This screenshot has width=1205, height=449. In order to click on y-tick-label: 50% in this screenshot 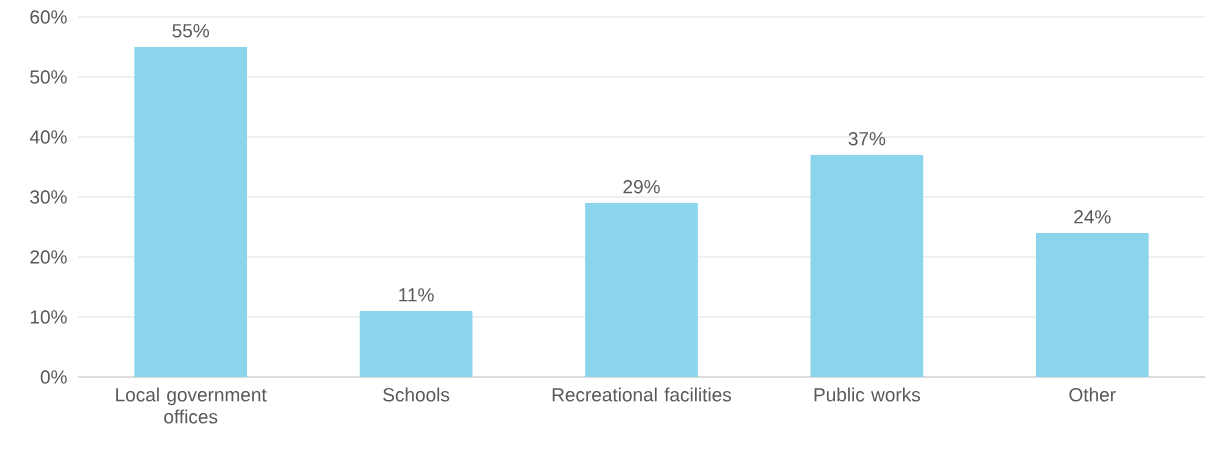, I will do `click(48, 77)`.